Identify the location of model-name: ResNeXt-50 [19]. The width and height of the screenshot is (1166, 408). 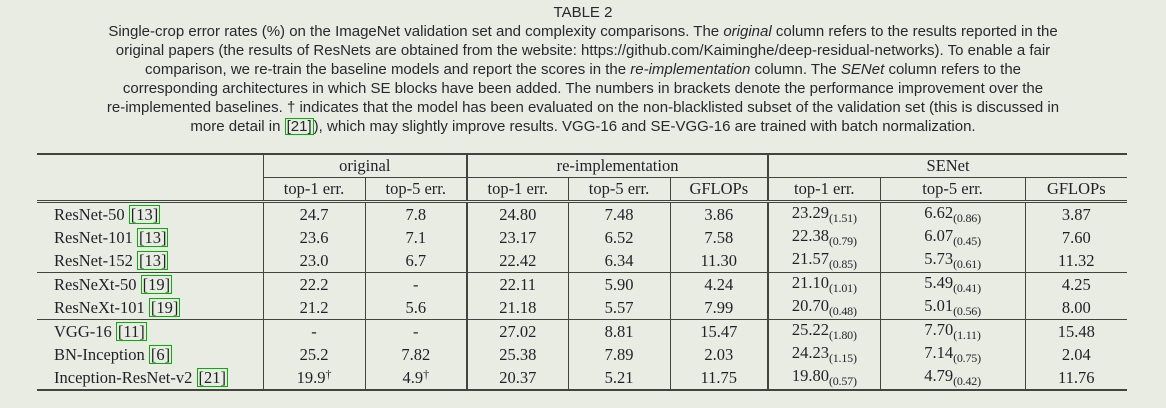
(150, 285).